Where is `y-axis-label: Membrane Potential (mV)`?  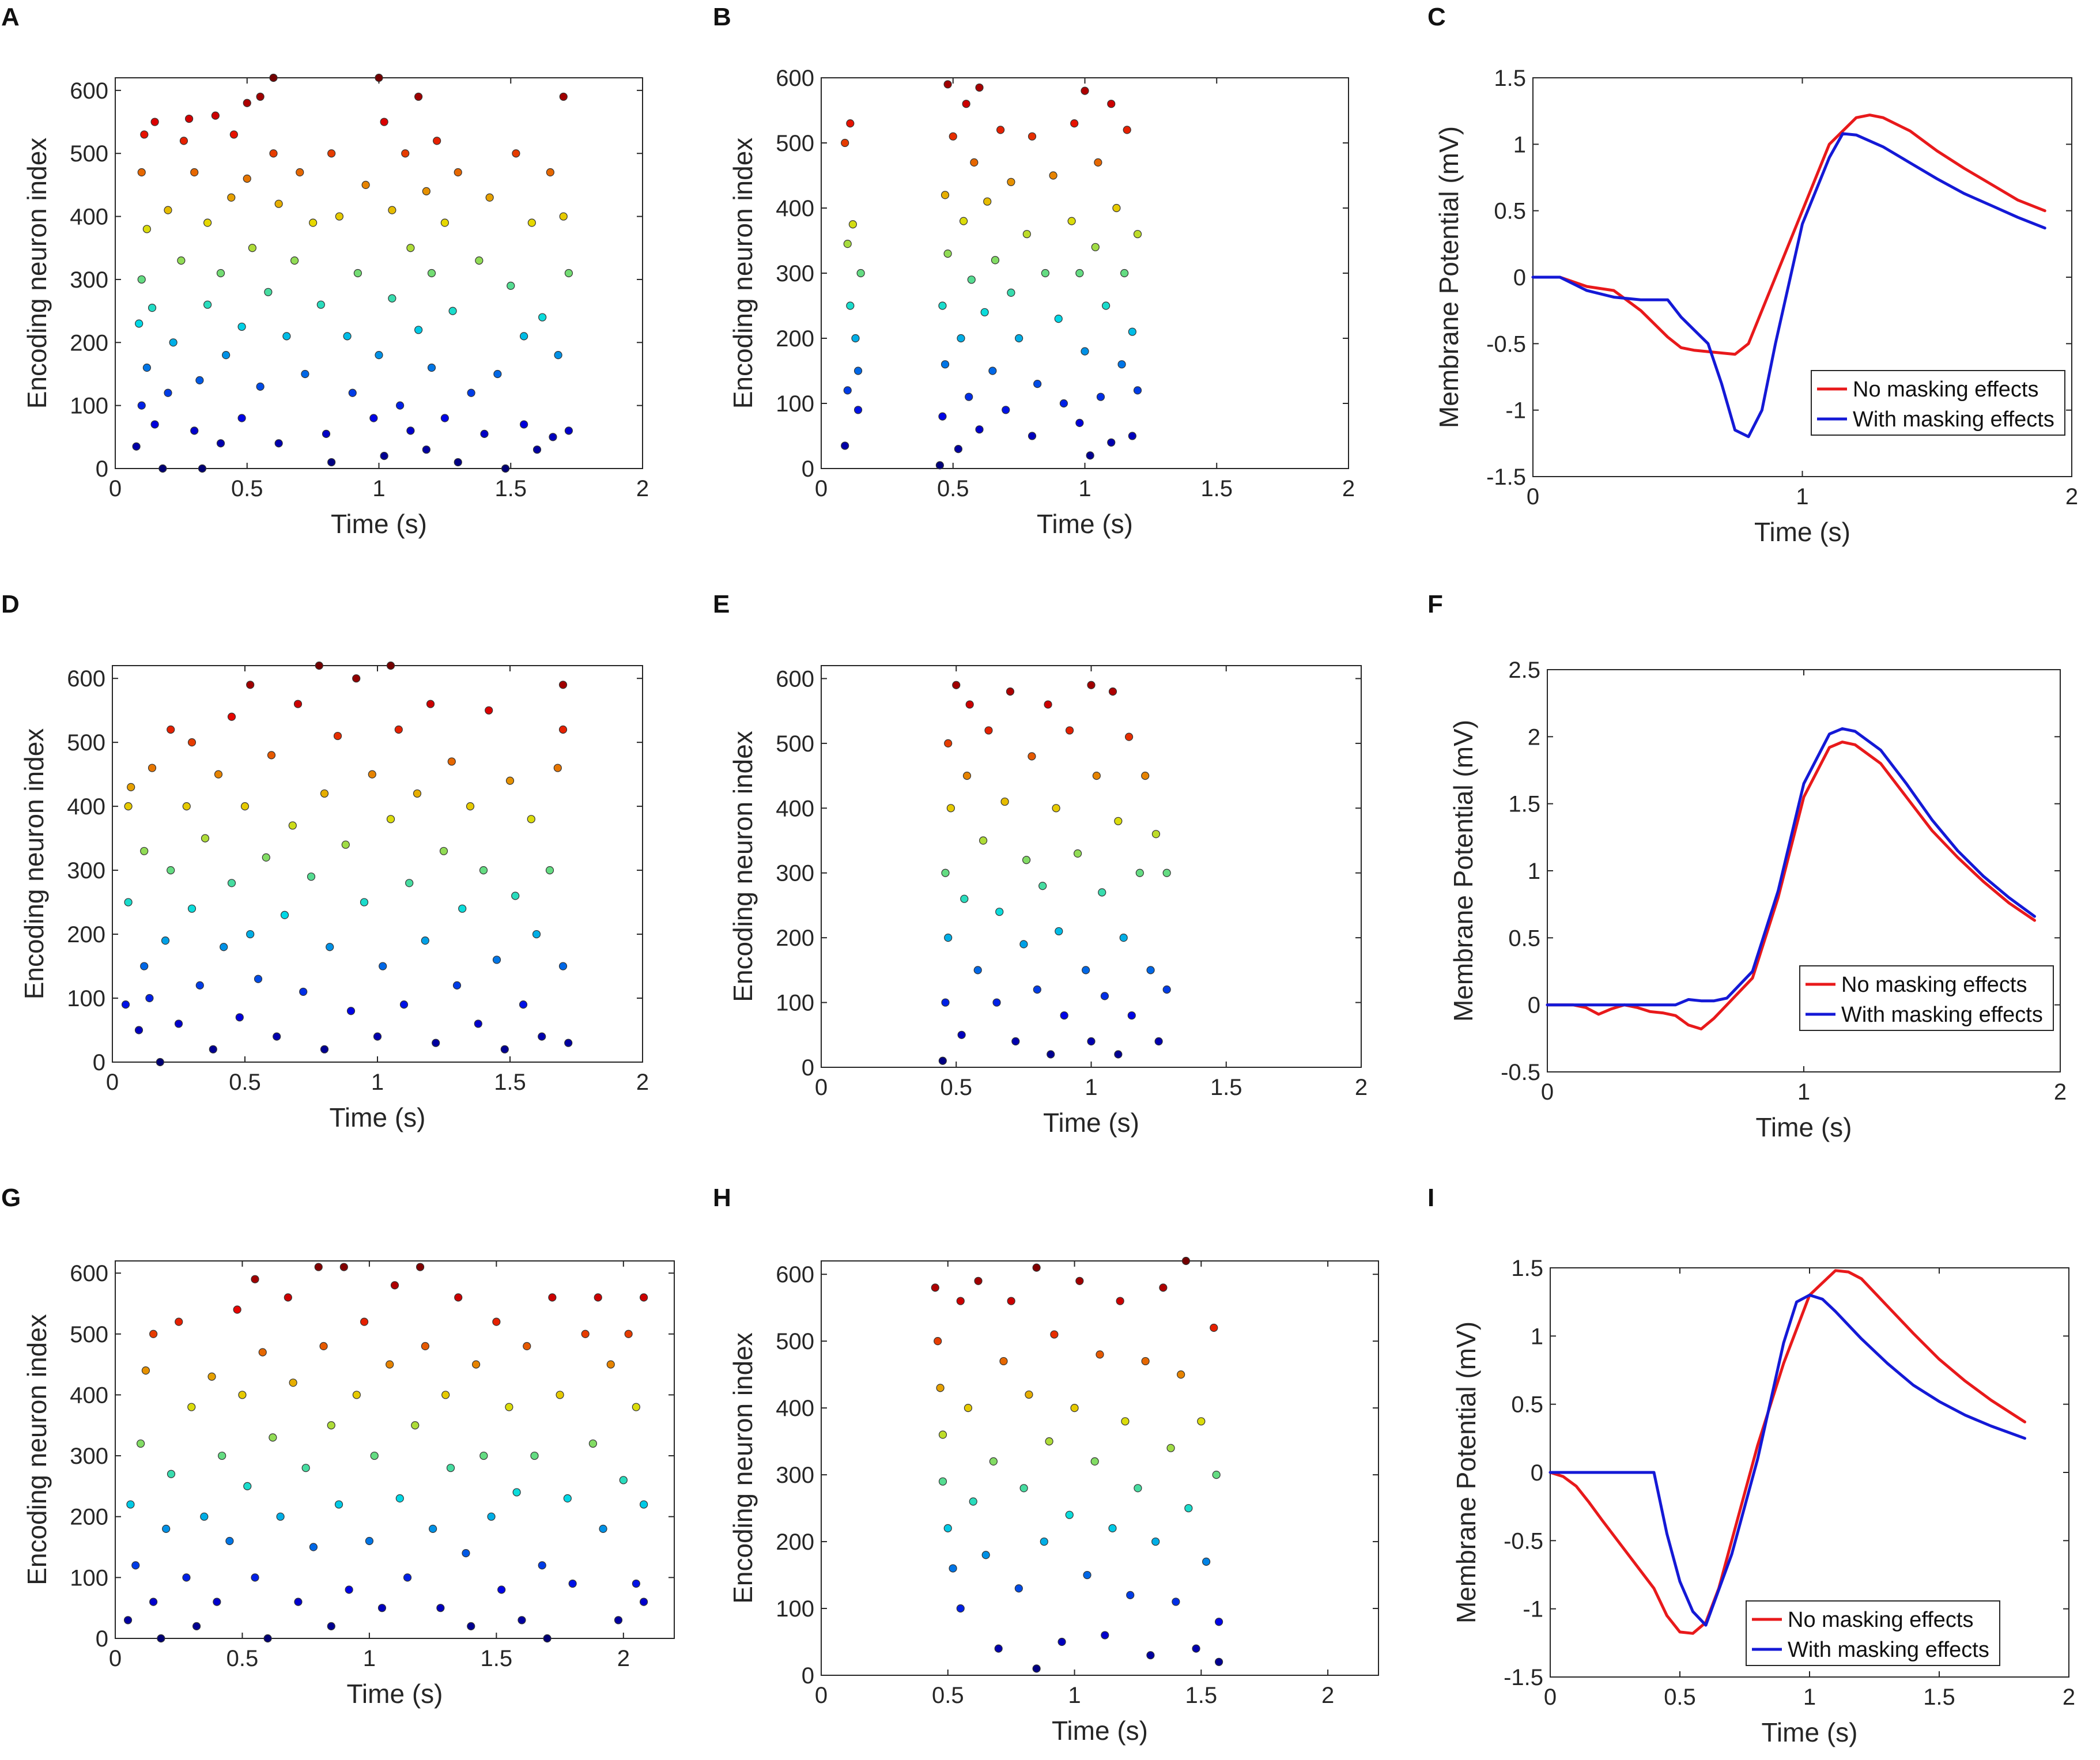 y-axis-label: Membrane Potential (mV) is located at coordinates (1463, 871).